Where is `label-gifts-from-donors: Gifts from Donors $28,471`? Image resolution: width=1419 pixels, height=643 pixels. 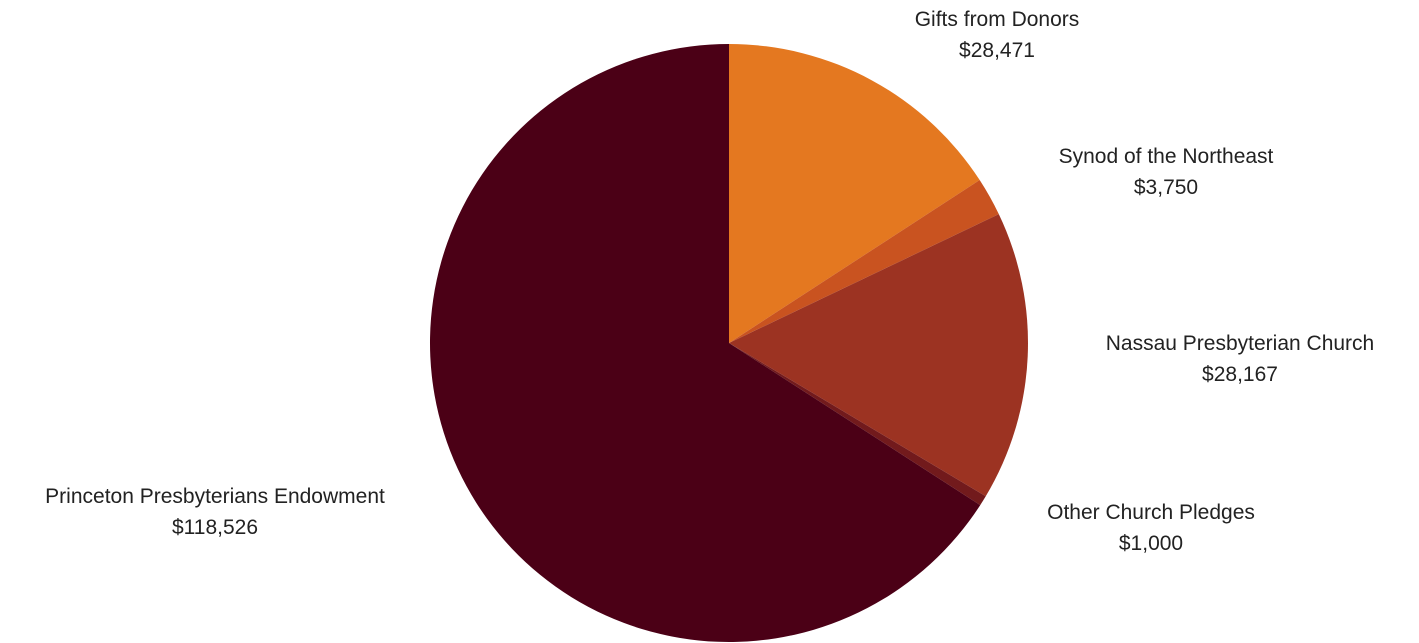
label-gifts-from-donors: Gifts from Donors $28,471 is located at coordinates (997, 35).